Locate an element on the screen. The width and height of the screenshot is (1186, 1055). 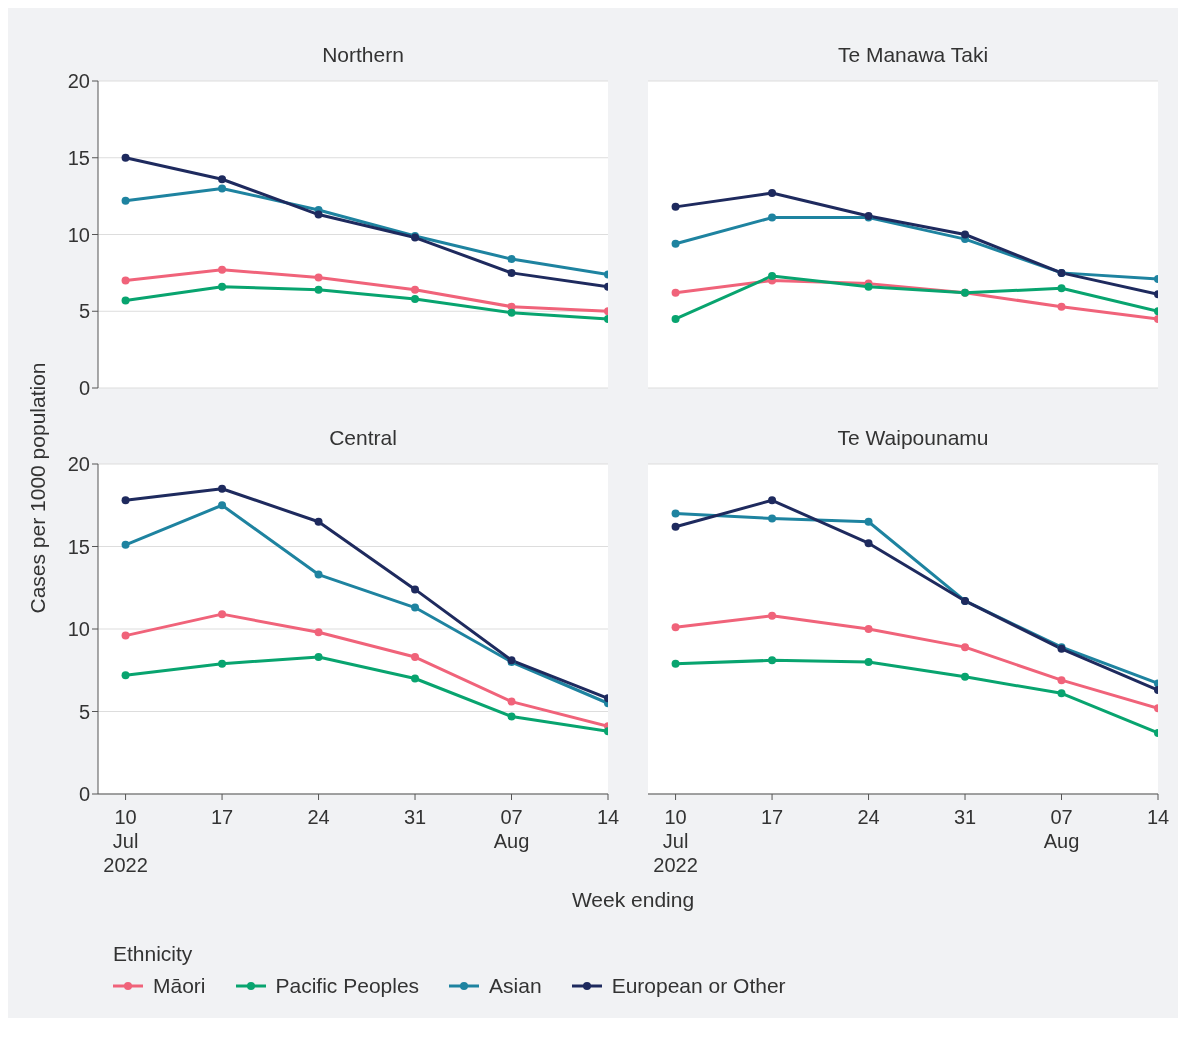
y-axis-title: Cases per 1000 population is located at coordinates (38, 488).